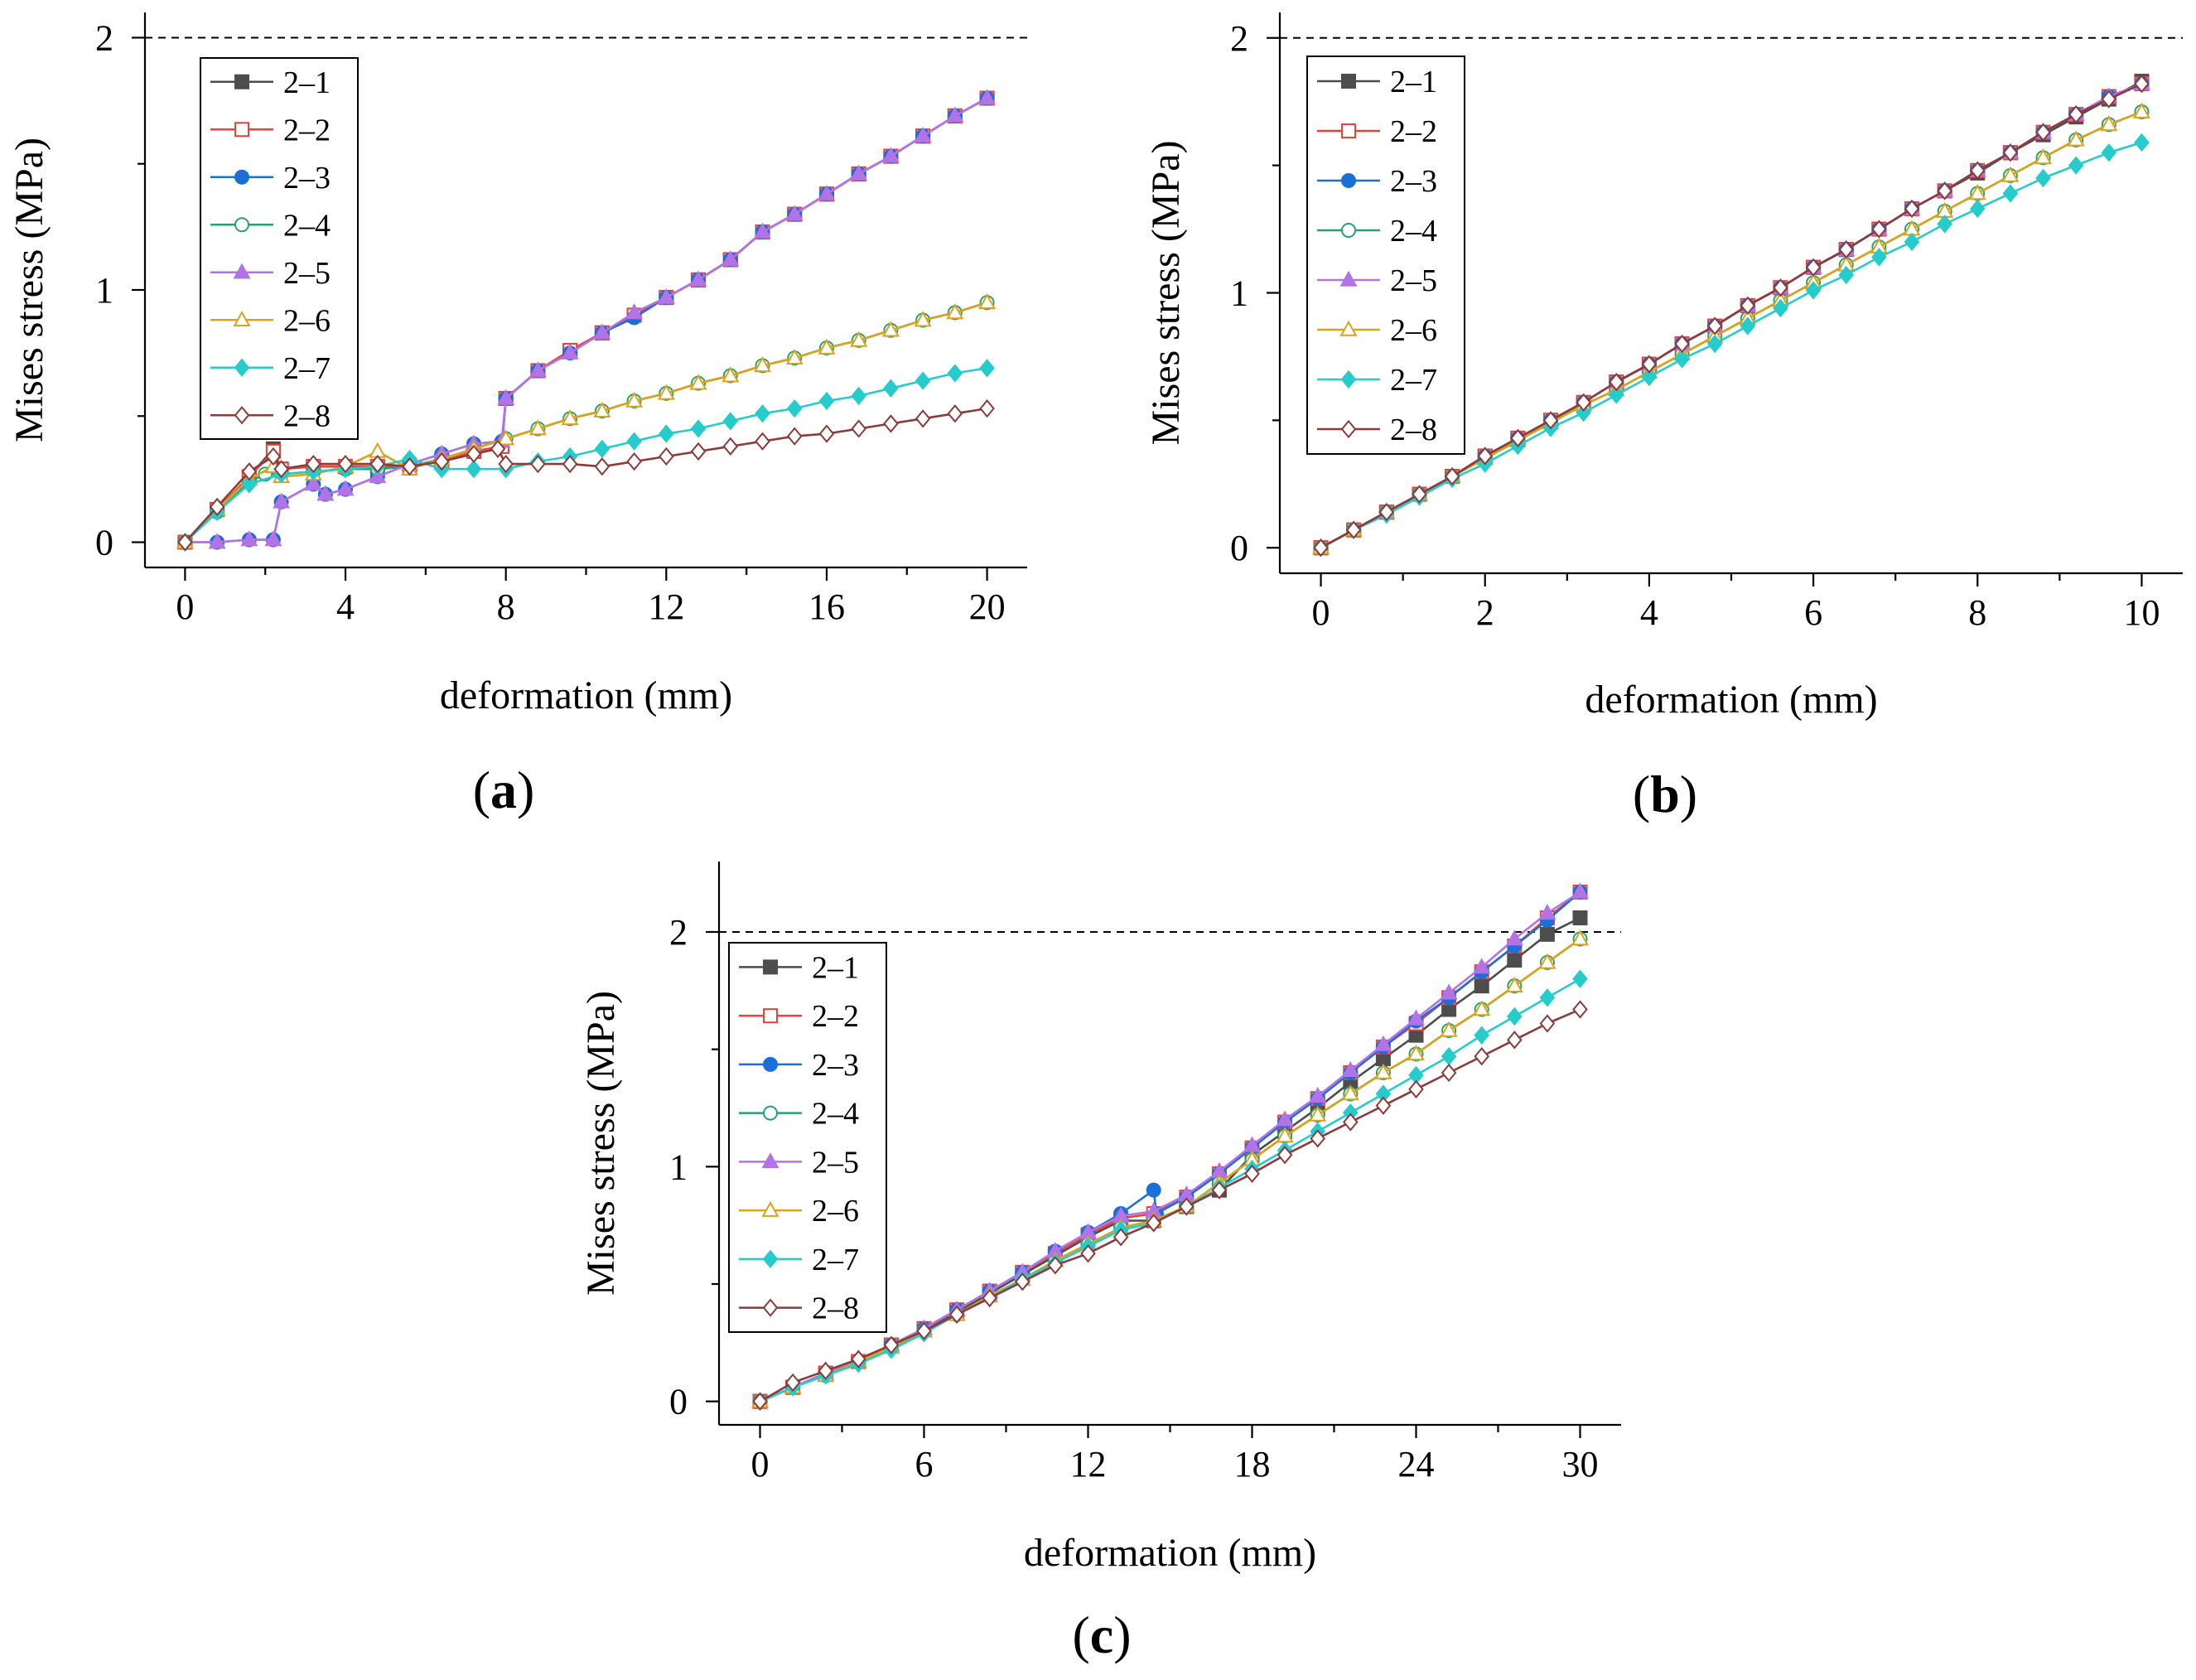 This screenshot has height=1680, width=2196. What do you see at coordinates (307, 225) in the screenshot?
I see `legend-label: 2–4` at bounding box center [307, 225].